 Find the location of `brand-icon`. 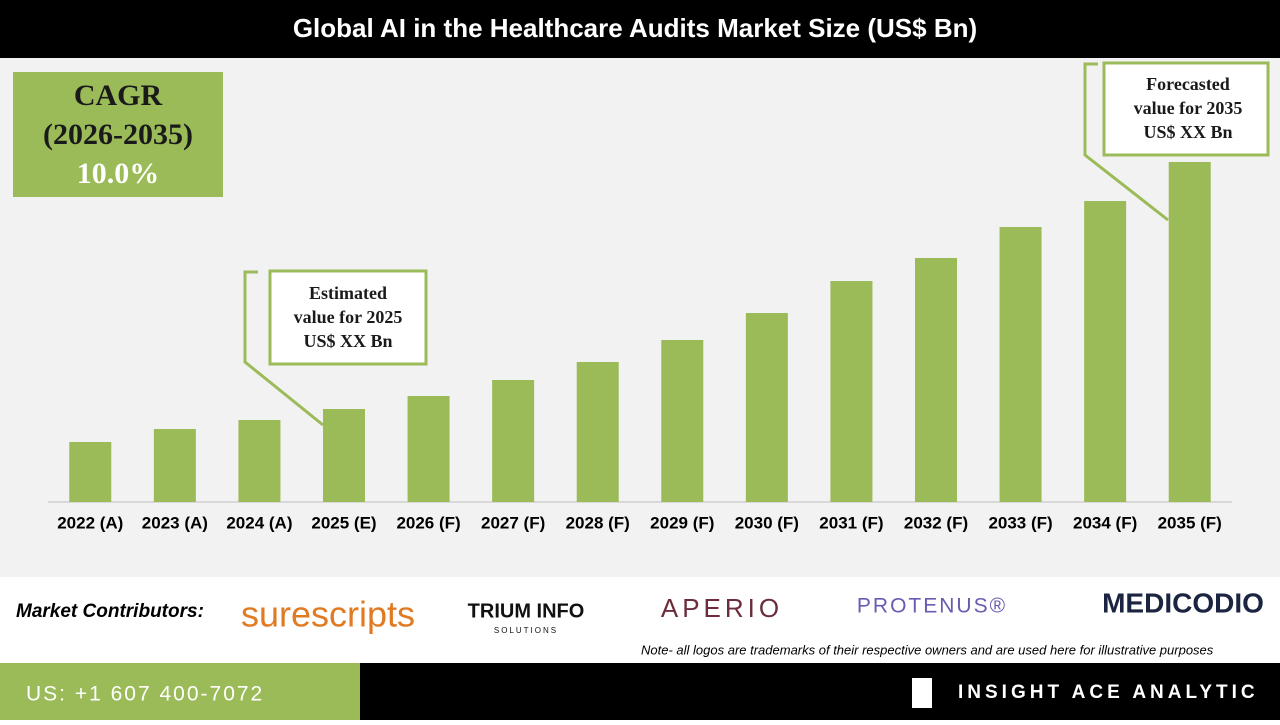

brand-icon is located at coordinates (922, 693).